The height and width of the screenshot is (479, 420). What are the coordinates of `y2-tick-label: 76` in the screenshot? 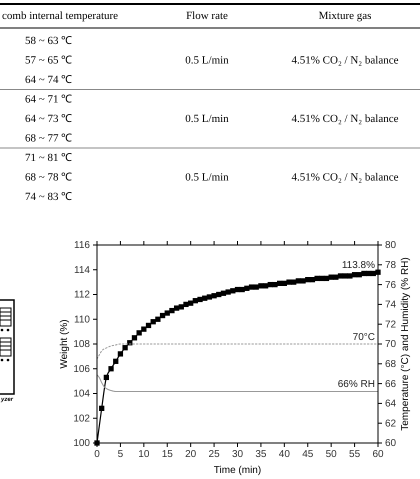 It's located at (391, 285).